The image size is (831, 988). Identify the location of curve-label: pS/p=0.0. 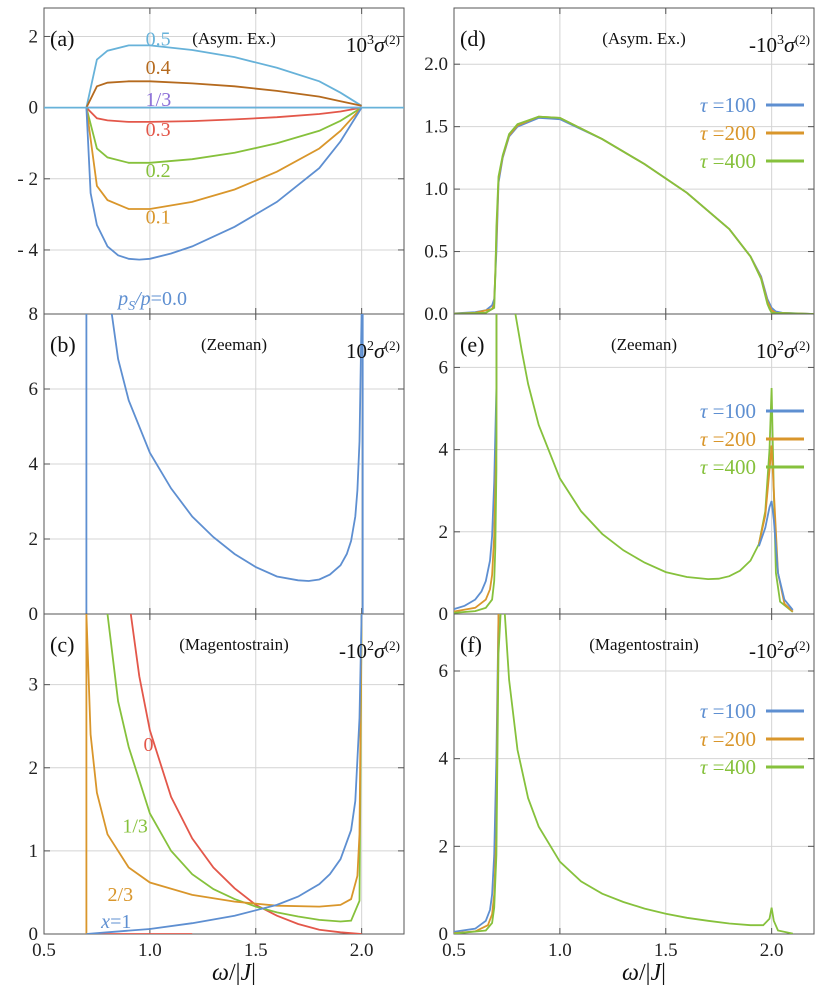
(151, 301).